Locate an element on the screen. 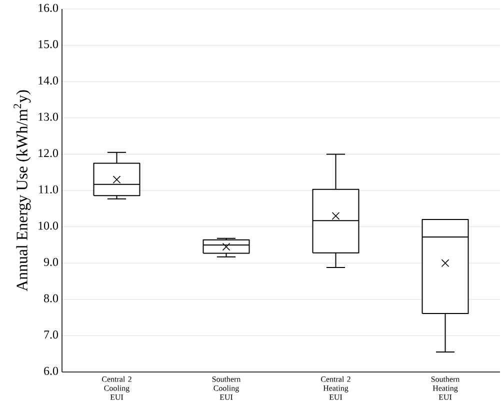 This screenshot has width=503, height=420. y-tick-label: 10.0 is located at coordinates (48, 226).